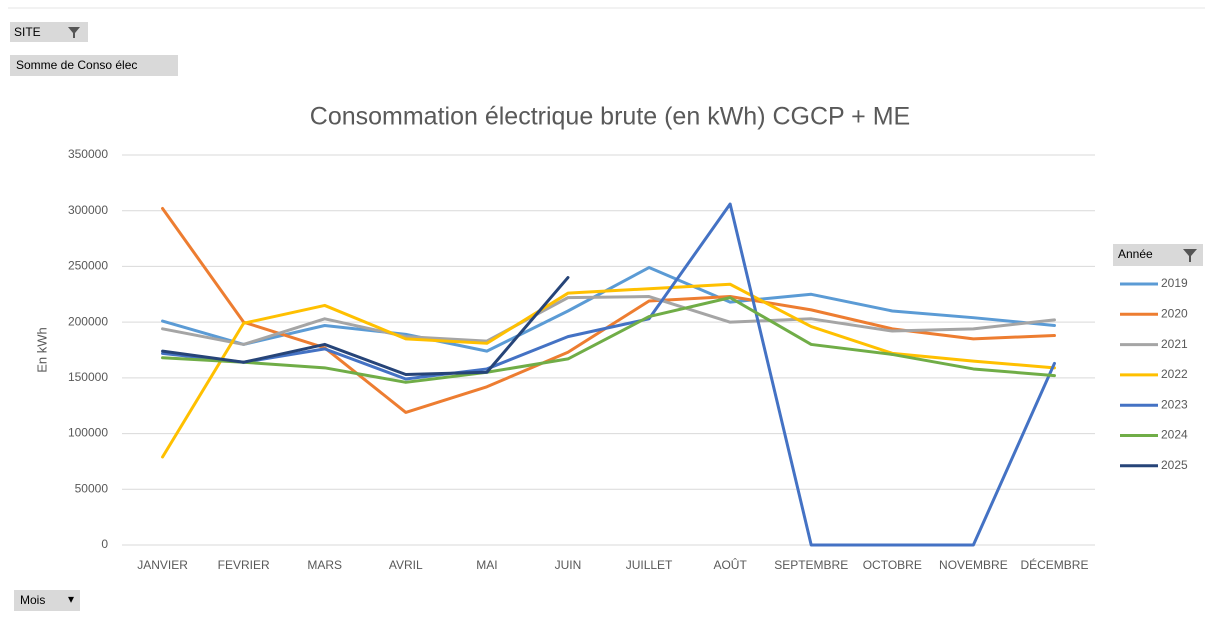 The image size is (1213, 621). Describe the element at coordinates (32, 600) in the screenshot. I see `row-field: Mois` at that location.